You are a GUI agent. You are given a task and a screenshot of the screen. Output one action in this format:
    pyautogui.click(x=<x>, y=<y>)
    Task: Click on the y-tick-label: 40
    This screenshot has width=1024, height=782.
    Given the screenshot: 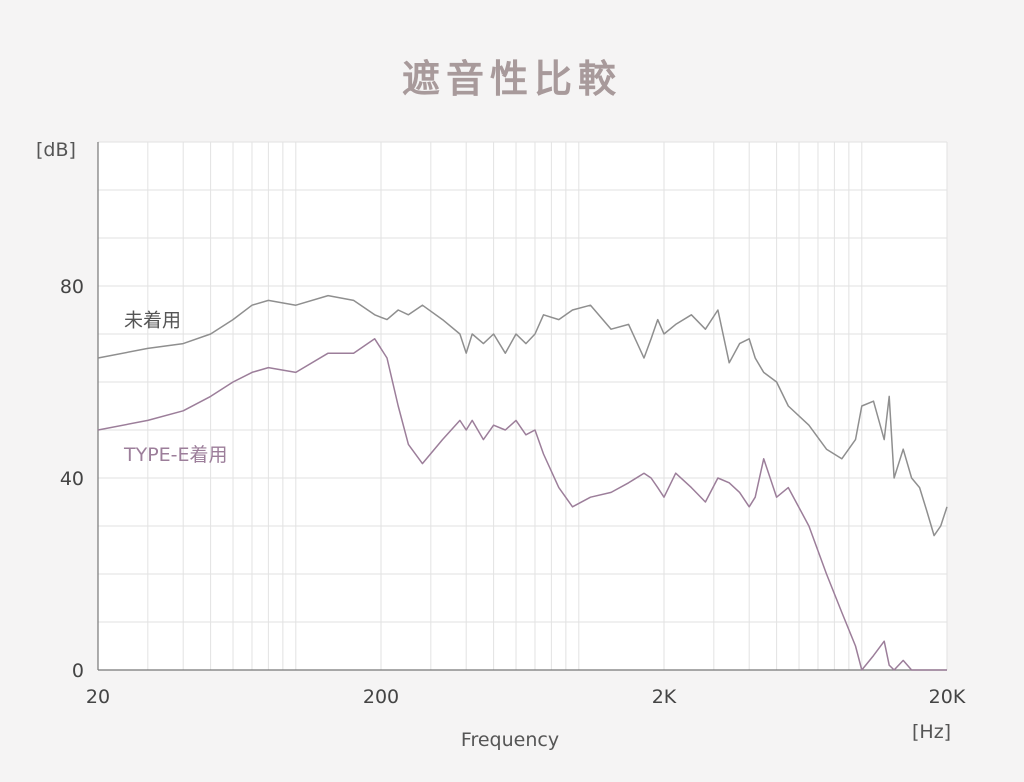 What is the action you would take?
    pyautogui.click(x=72, y=479)
    